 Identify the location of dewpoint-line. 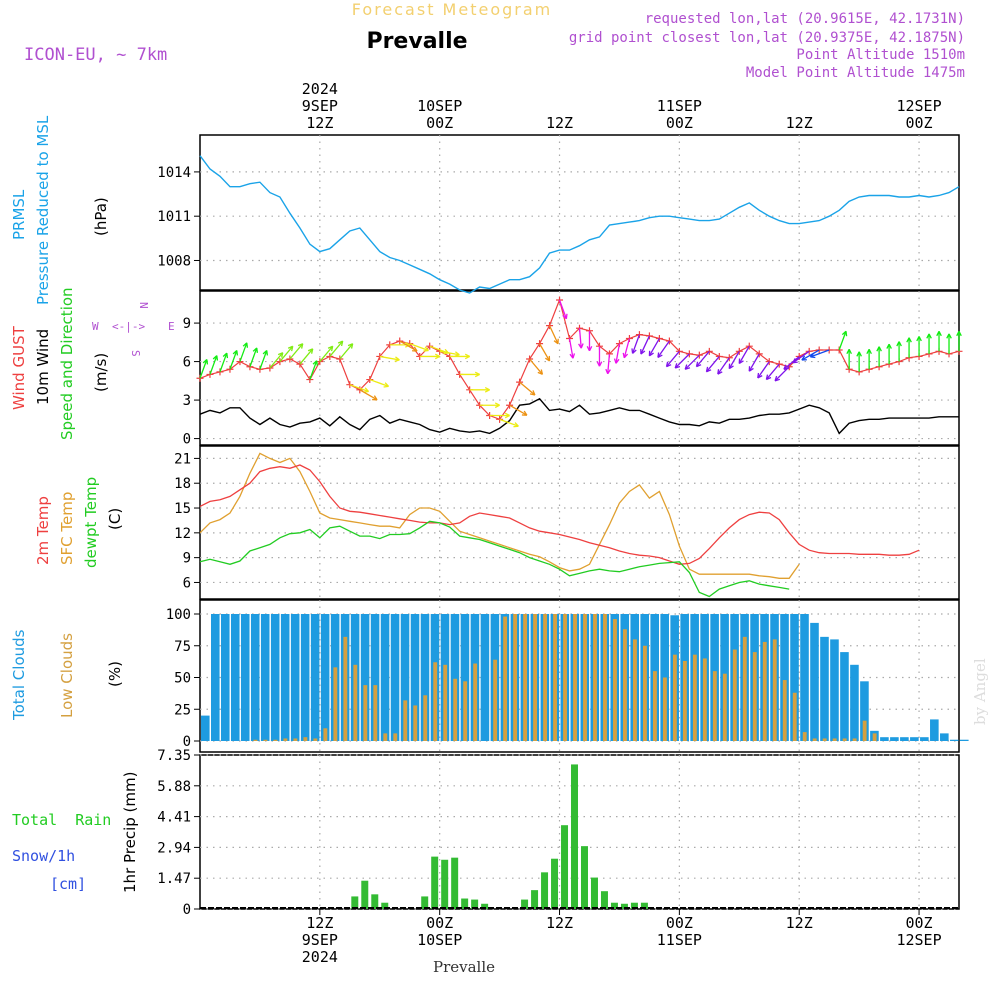
(494, 559).